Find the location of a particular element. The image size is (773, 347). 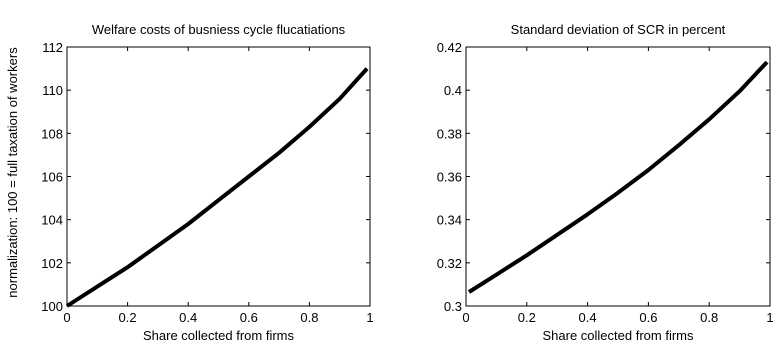

y-tick-label: 108 is located at coordinates (52, 133).